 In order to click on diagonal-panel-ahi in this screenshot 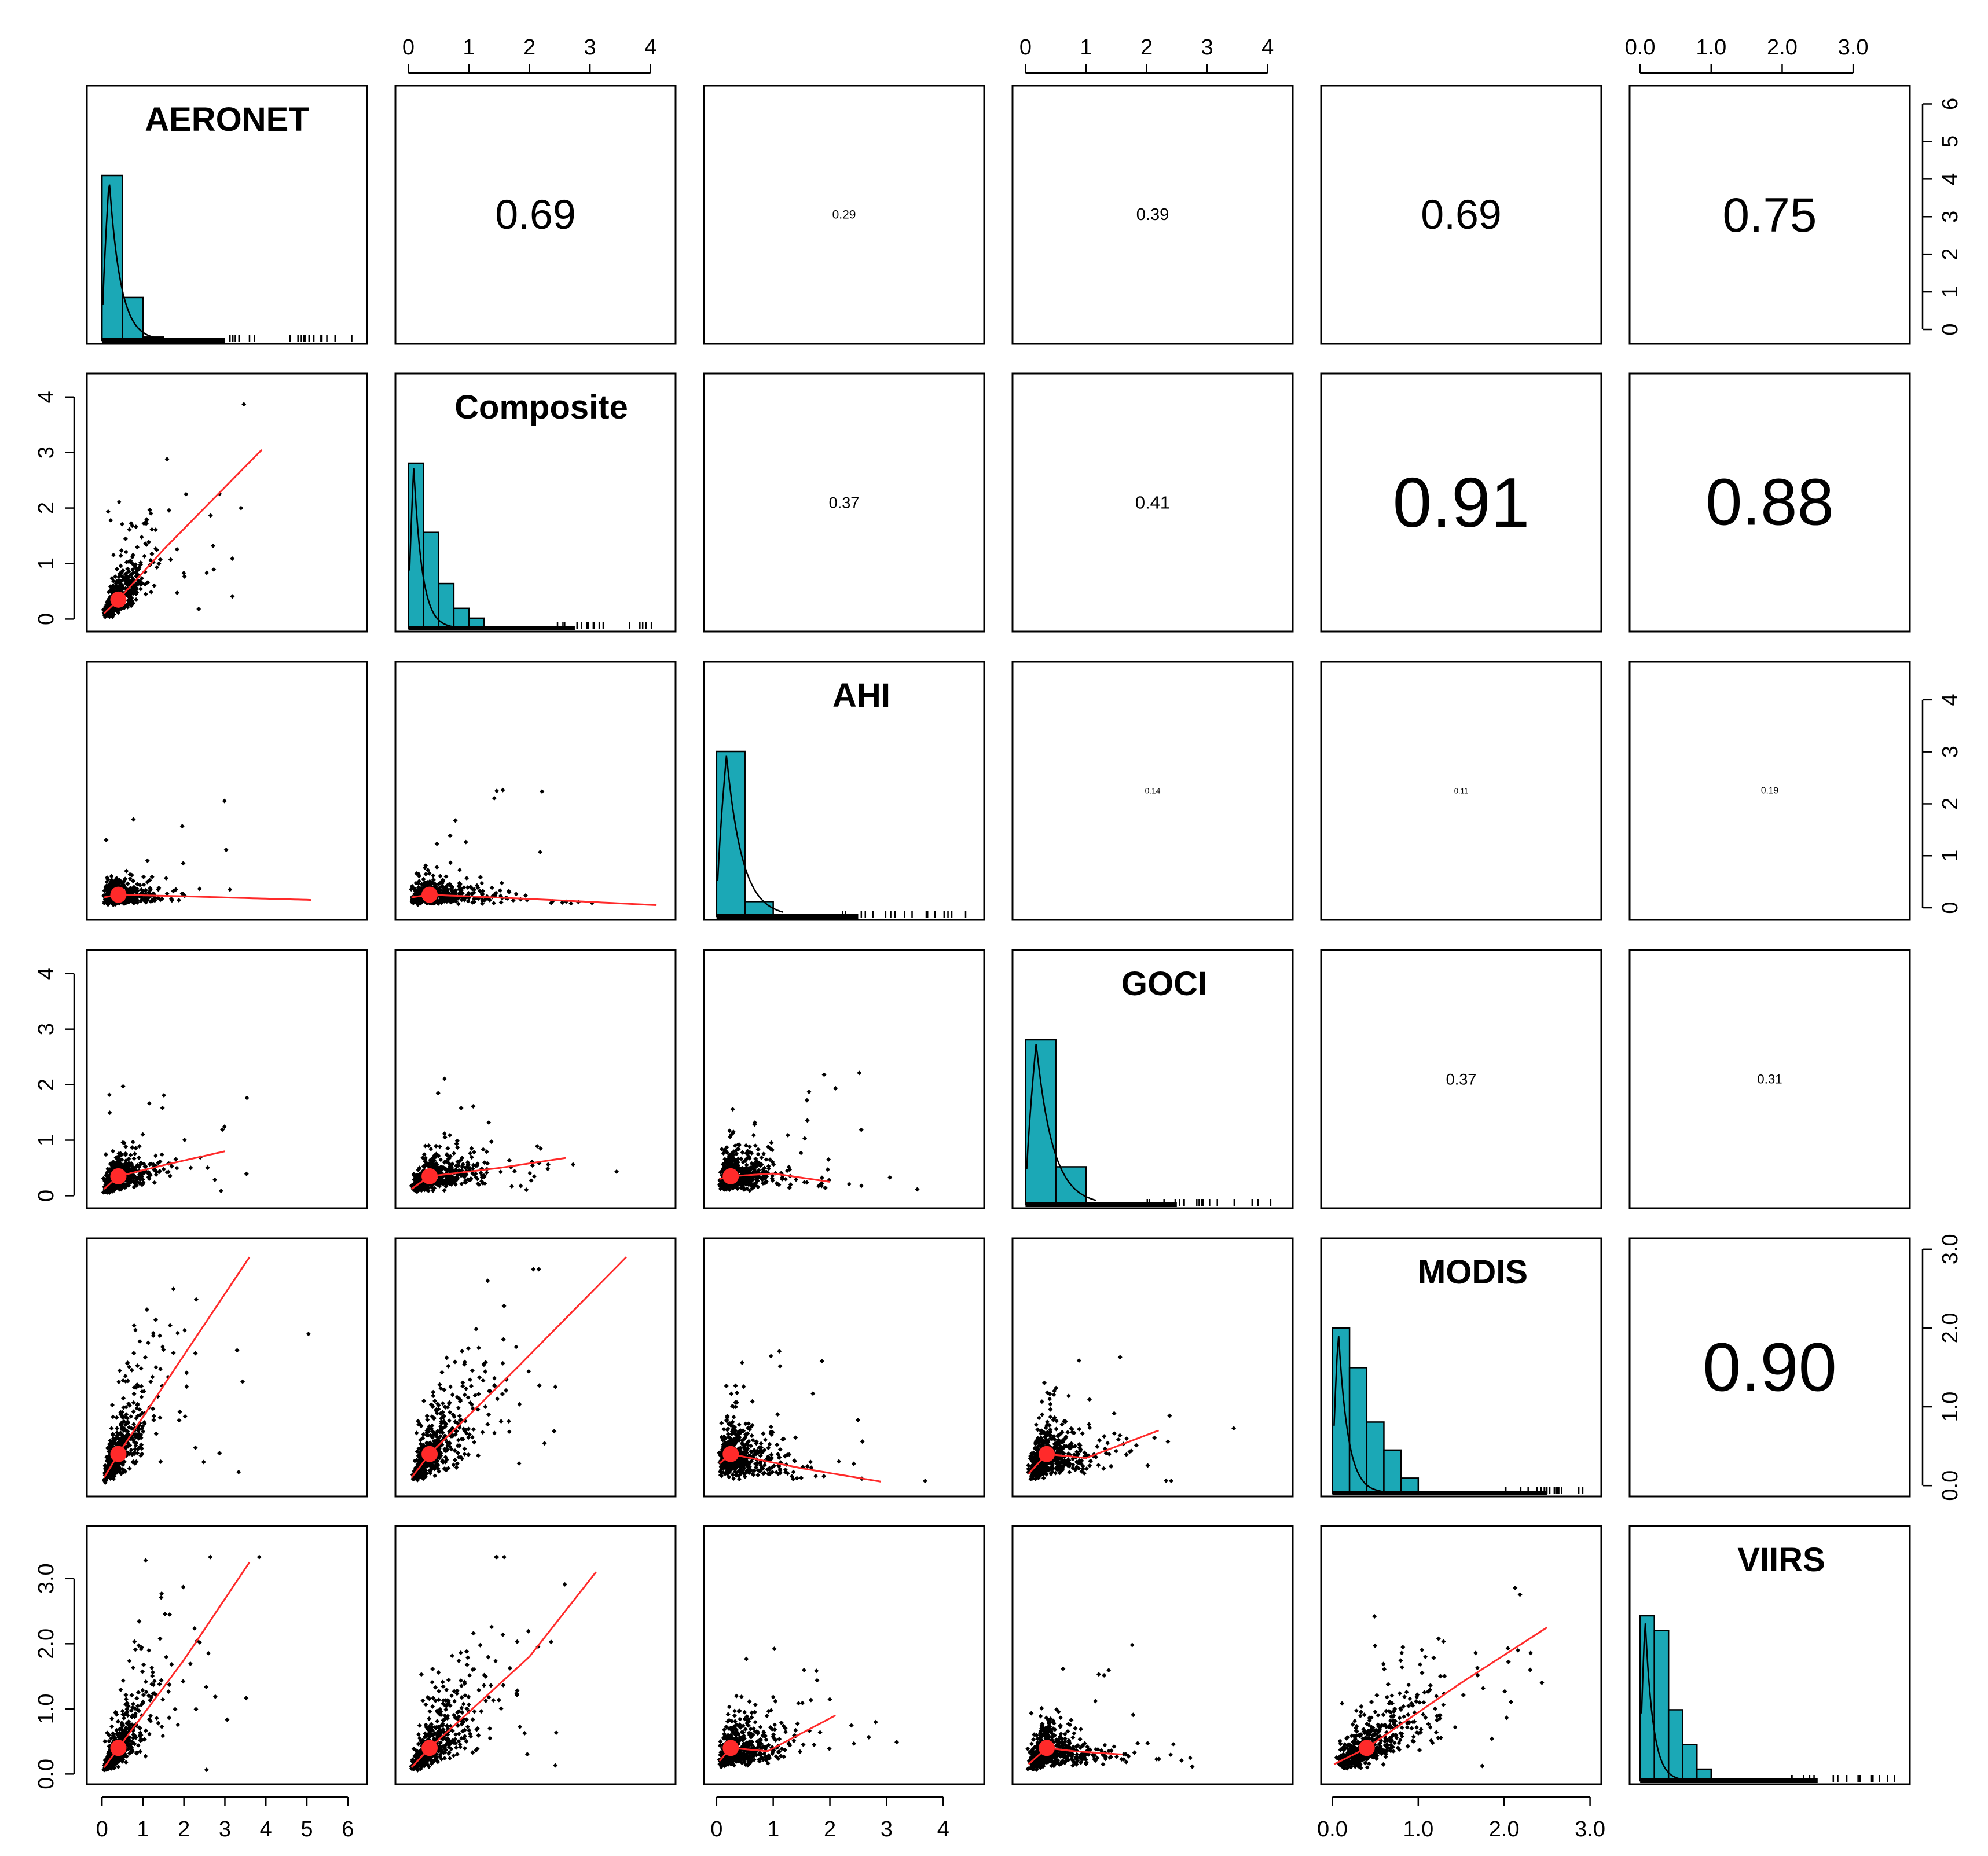, I will do `click(844, 791)`.